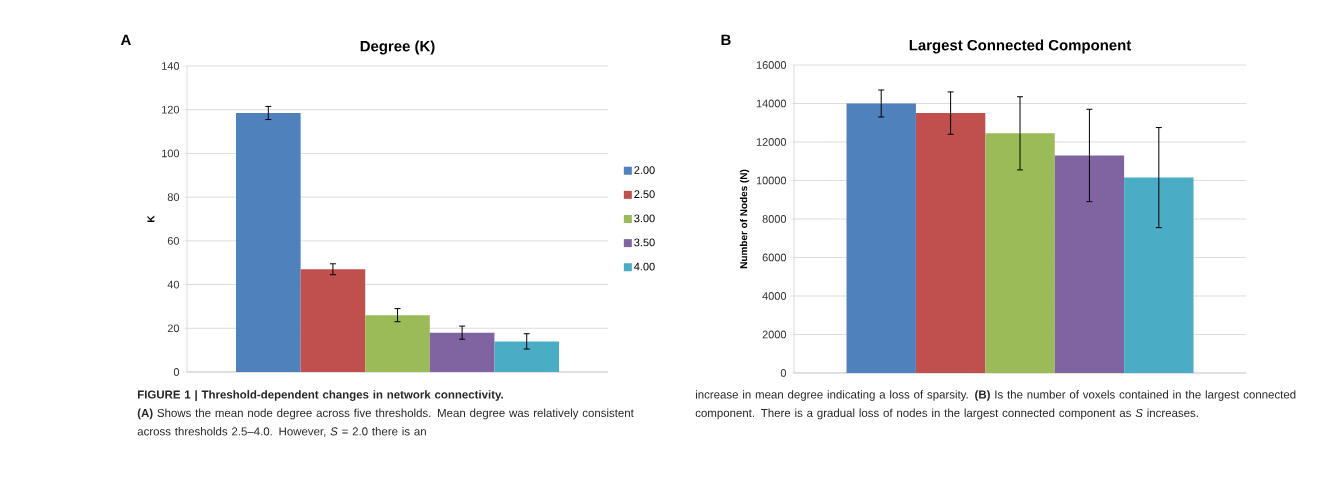  I want to click on y-tick-label: 14000, so click(771, 103).